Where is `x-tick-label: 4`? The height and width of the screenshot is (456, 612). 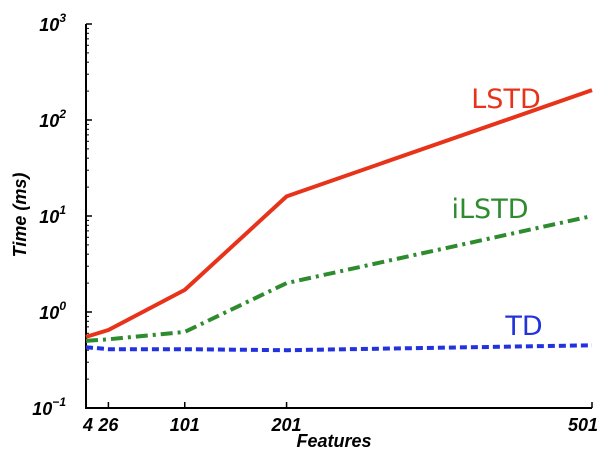
x-tick-label: 4 is located at coordinates (87, 425).